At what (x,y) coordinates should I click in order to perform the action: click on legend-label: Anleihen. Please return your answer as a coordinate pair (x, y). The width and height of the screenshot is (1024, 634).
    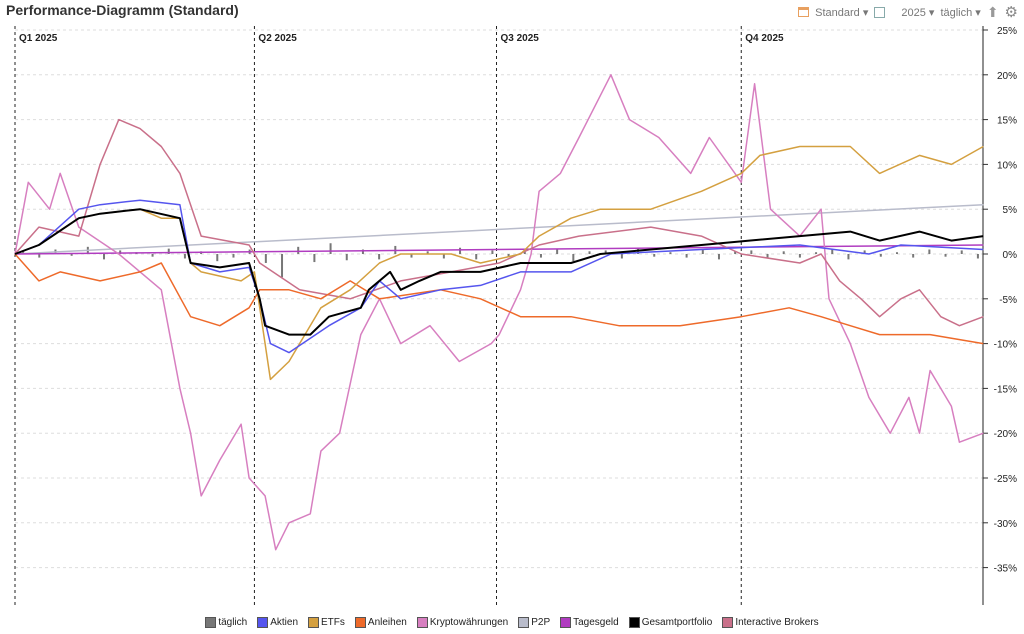
    Looking at the image, I should click on (387, 622).